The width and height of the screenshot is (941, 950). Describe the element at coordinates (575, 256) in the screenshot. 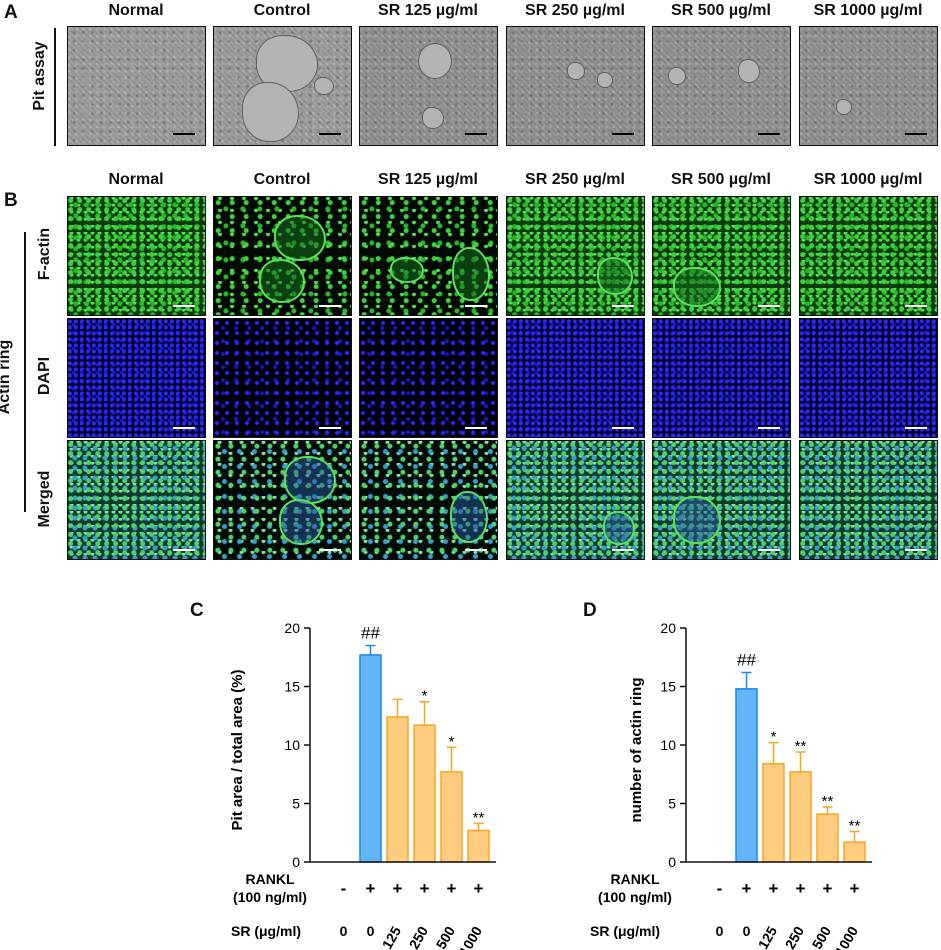

I see `factin-image-sr250` at that location.